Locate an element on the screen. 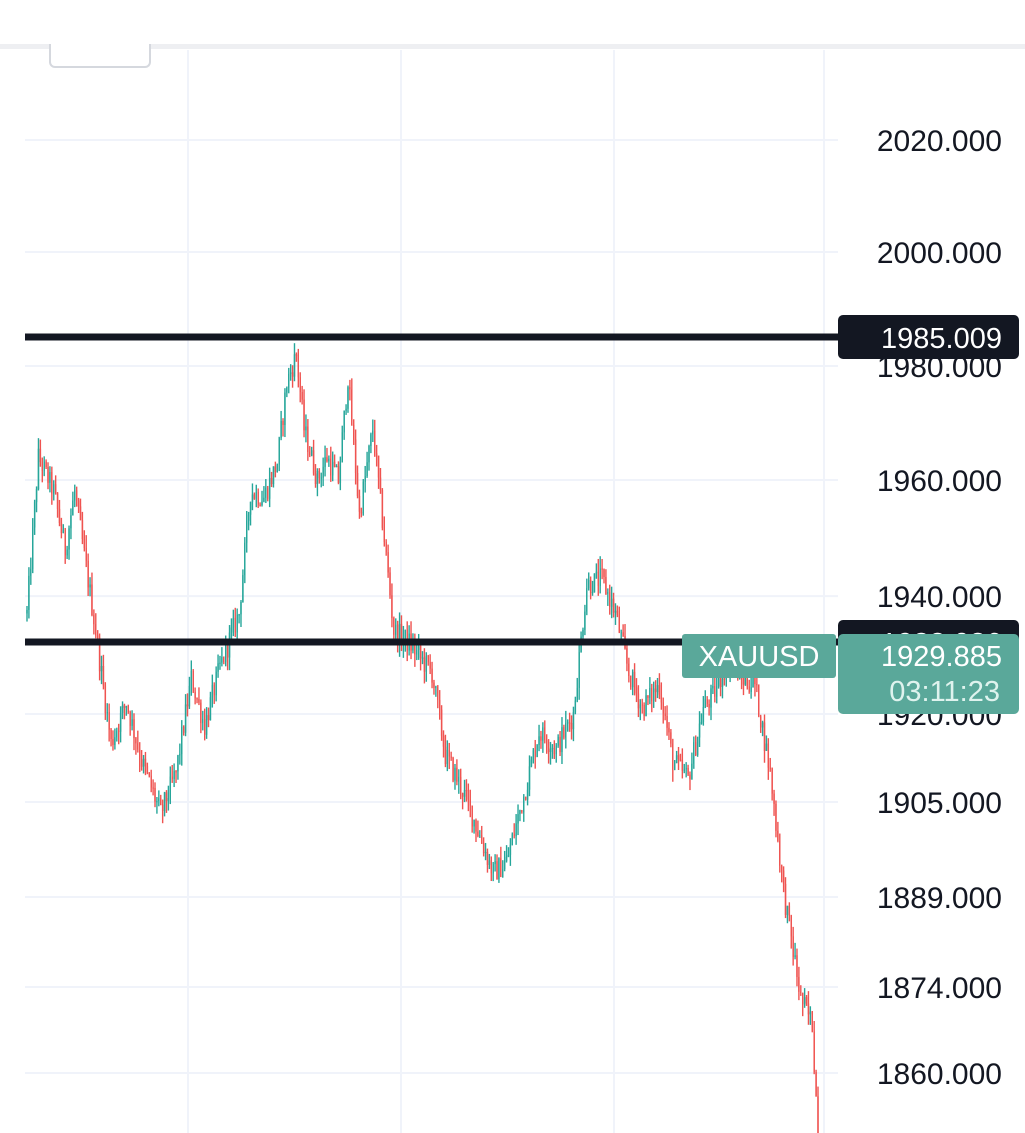  chart-tab-stub is located at coordinates (100, 56).